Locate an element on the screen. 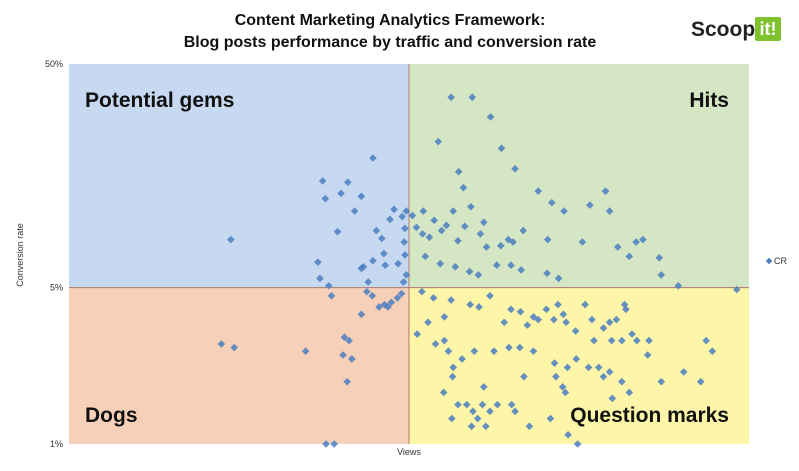  y-axis-label: Conversion rate is located at coordinates (20, 255).